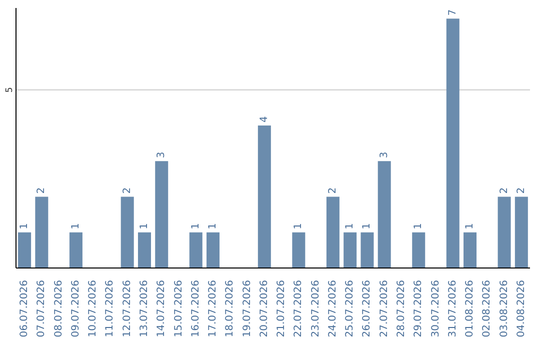 This screenshot has width=540, height=340. Describe the element at coordinates (470, 309) in the screenshot. I see `x-tick-label: 01.08.2026` at that location.